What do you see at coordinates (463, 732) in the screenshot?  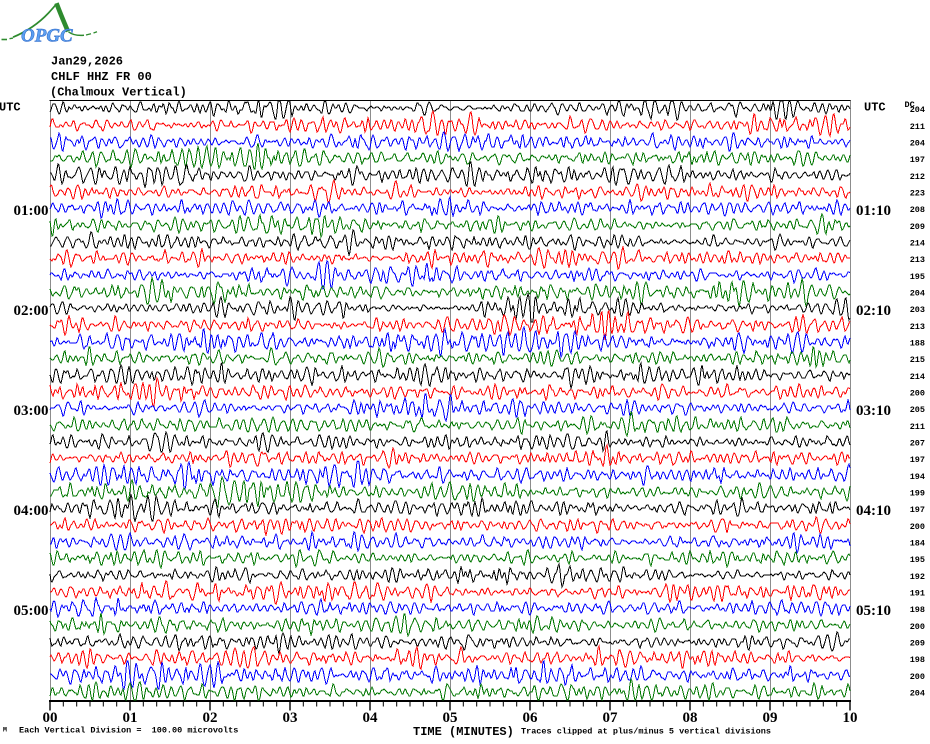 I see `svg-text: TIME (MINUTES)` at bounding box center [463, 732].